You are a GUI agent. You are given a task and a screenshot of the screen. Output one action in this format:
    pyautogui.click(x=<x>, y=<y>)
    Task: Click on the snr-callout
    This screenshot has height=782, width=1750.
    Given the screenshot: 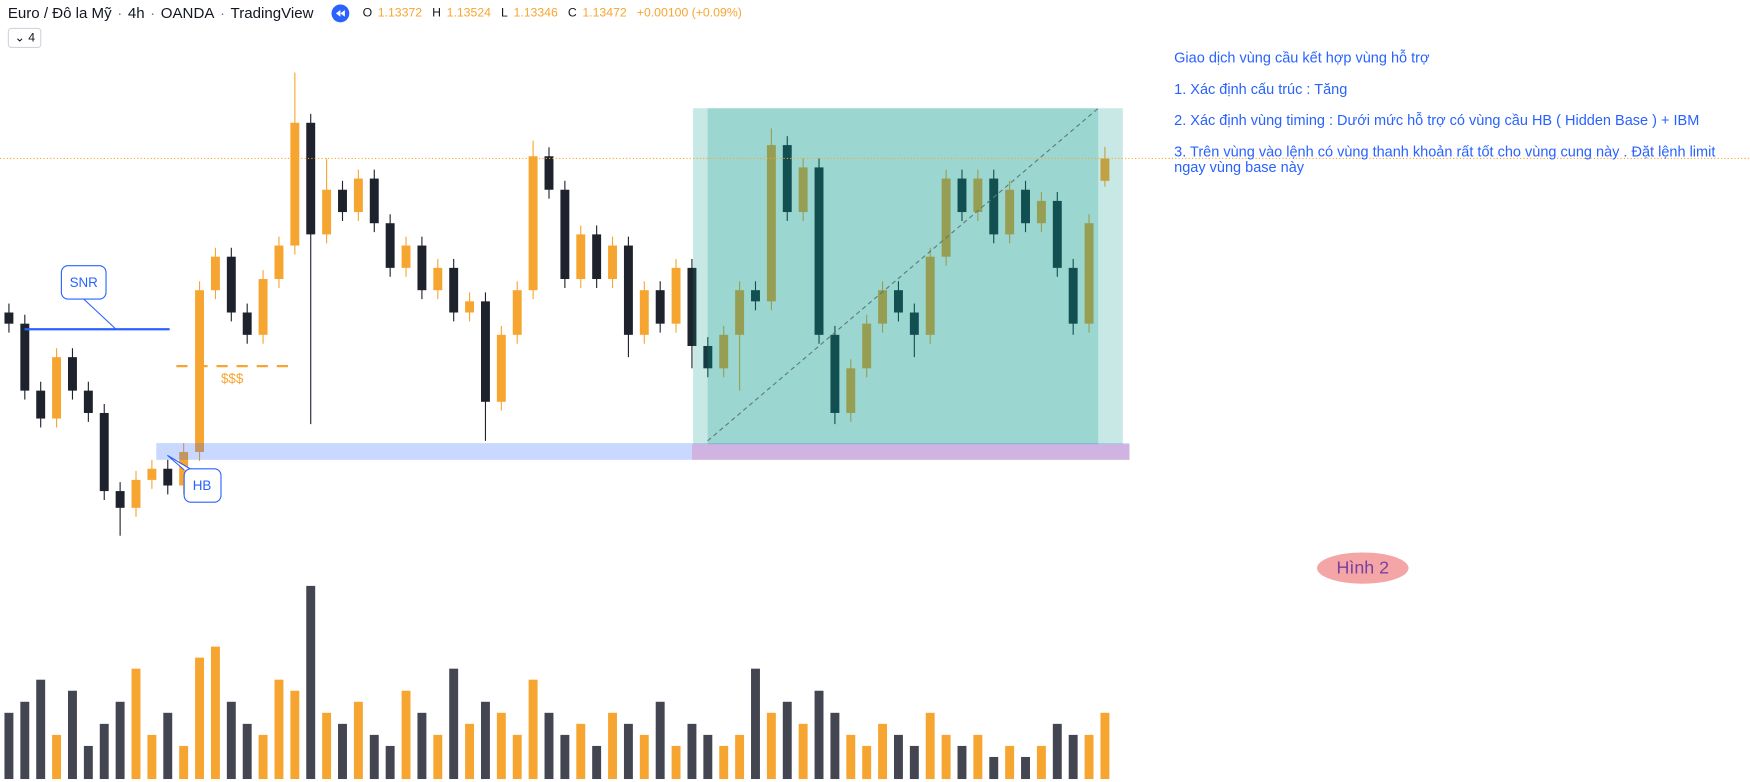 What is the action you would take?
    pyautogui.click(x=83, y=282)
    